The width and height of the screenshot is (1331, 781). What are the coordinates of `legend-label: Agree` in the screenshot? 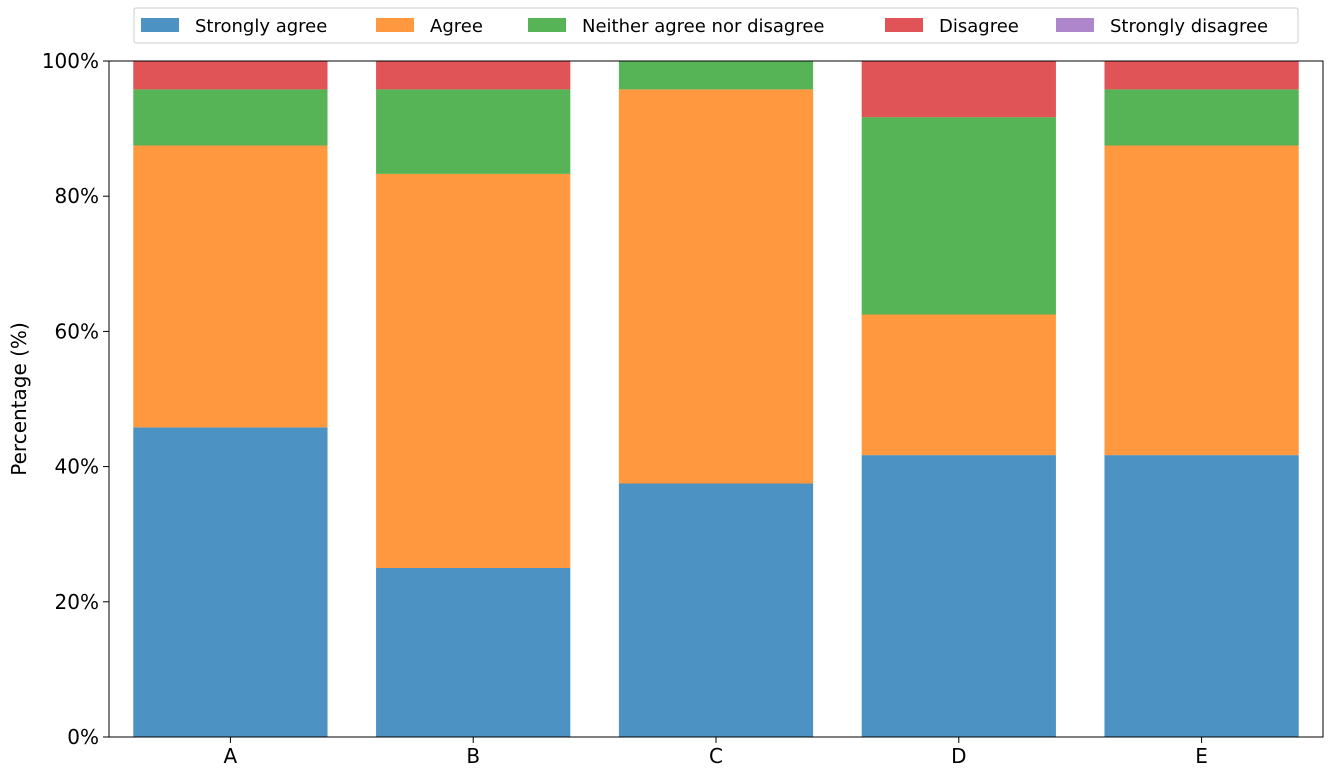 It's located at (456, 26).